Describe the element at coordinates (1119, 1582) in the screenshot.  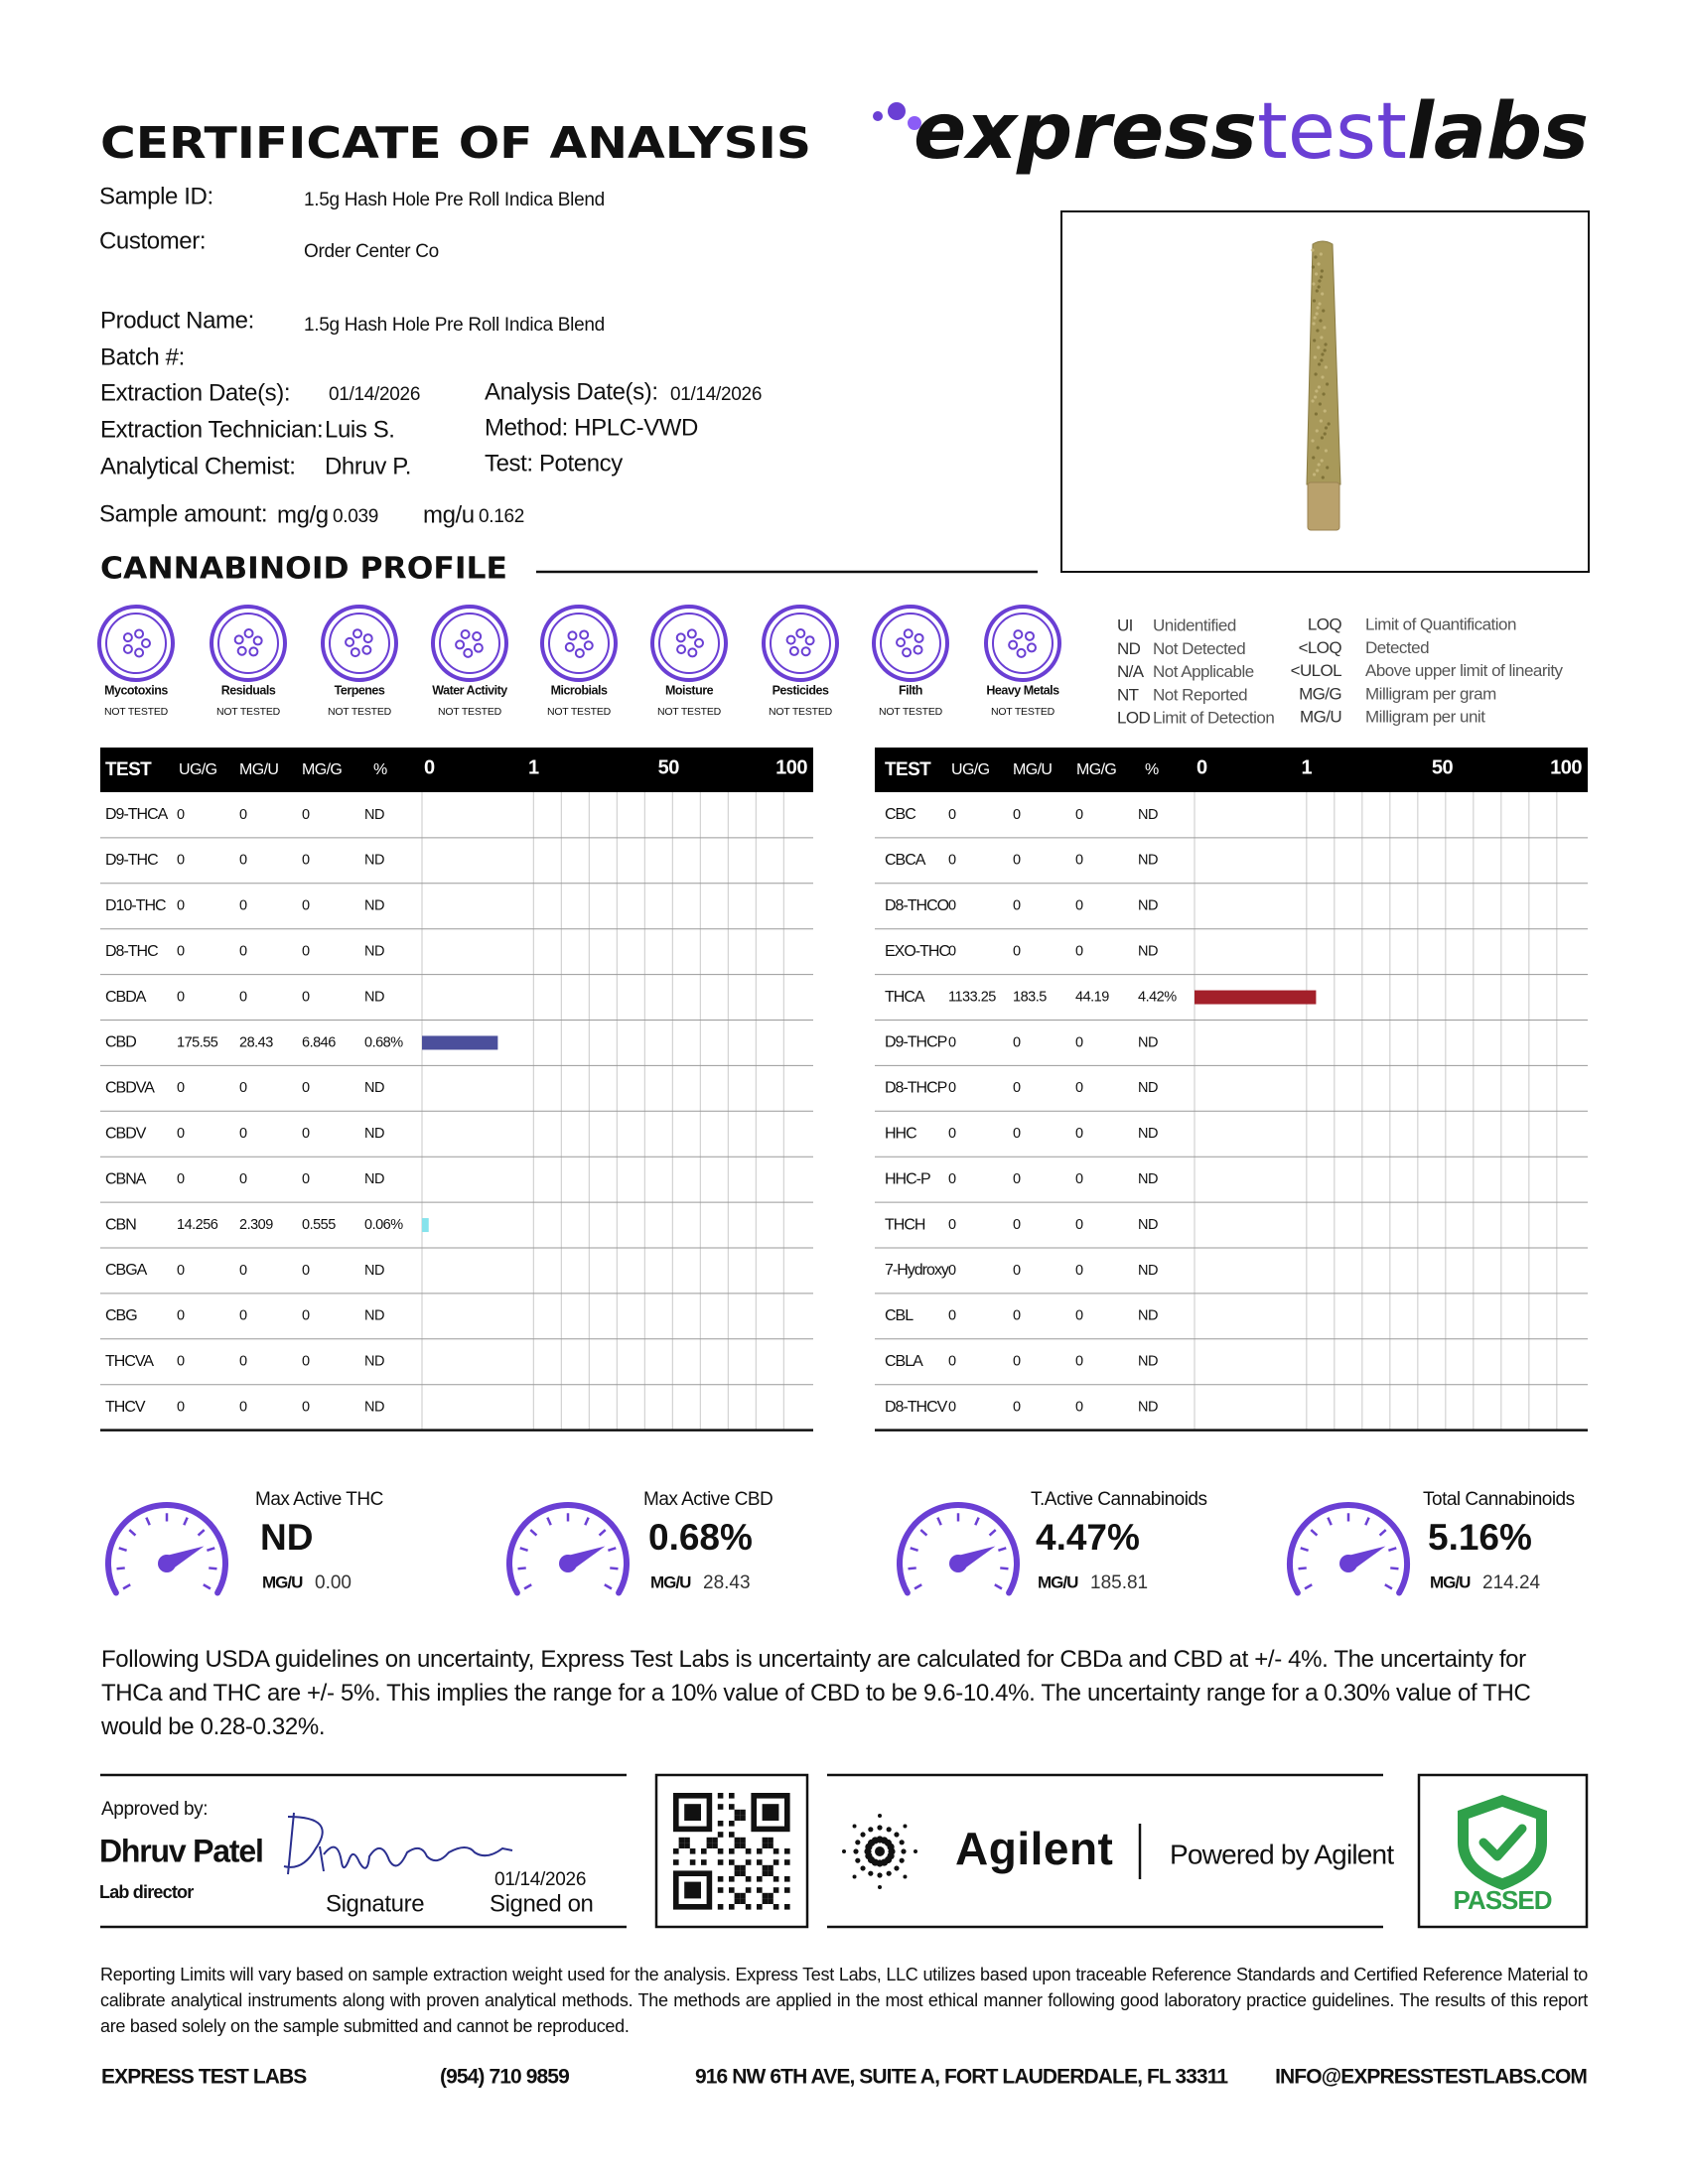
I see `gauge-amount: 185.81` at that location.